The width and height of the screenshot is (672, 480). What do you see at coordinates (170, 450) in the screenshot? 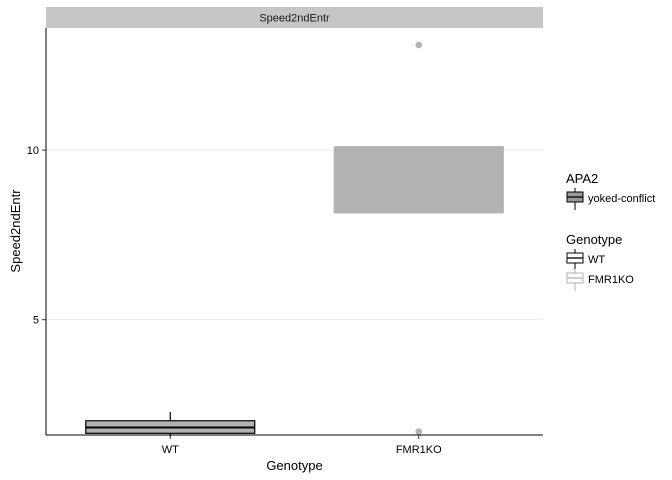
I see `x-tick-label: WT` at bounding box center [170, 450].